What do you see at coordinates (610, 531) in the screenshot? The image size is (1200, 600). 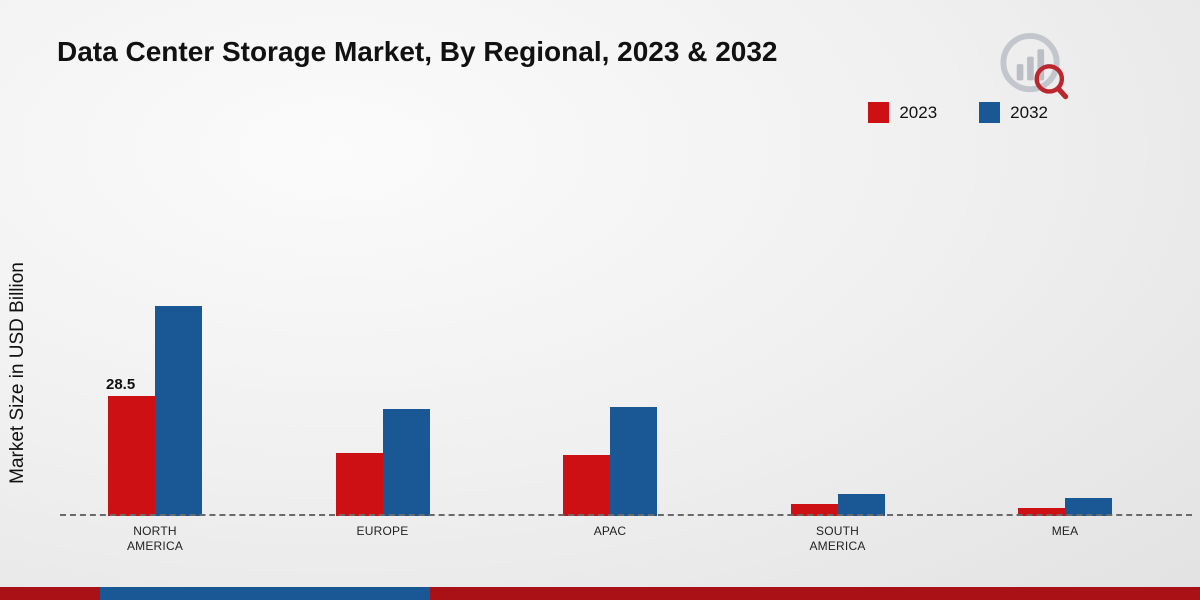 I see `category-label-apac: APAC` at bounding box center [610, 531].